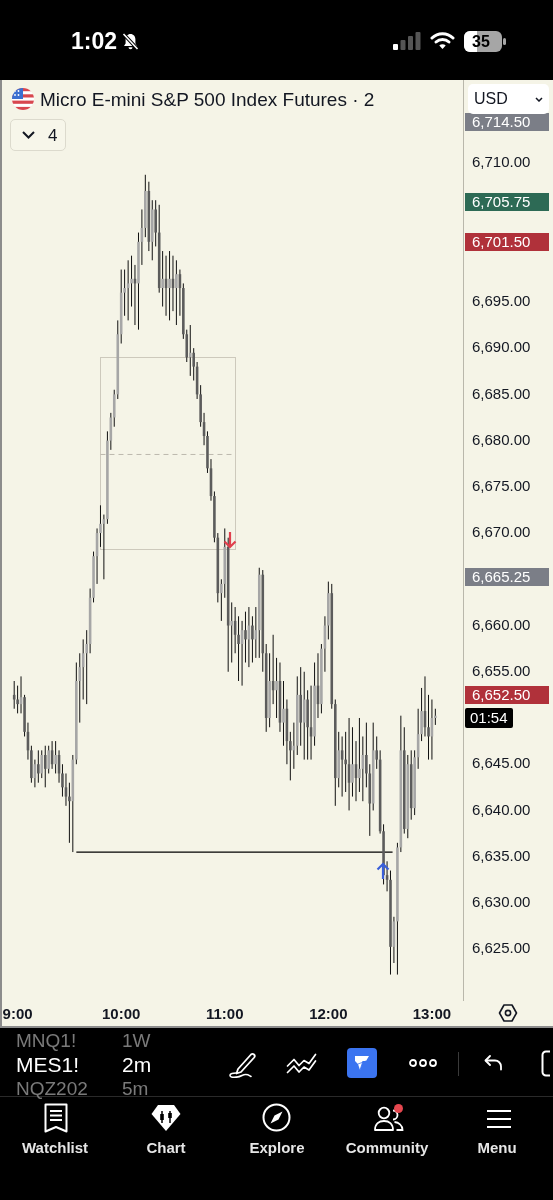 This screenshot has width=553, height=1200. What do you see at coordinates (507, 122) in the screenshot?
I see `text: 6,714.50` at bounding box center [507, 122].